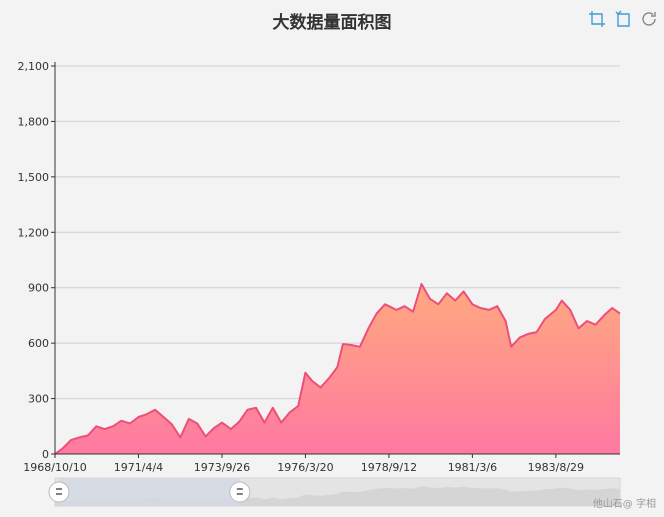  I want to click on y-tick-label: 1,800, so click(34, 121).